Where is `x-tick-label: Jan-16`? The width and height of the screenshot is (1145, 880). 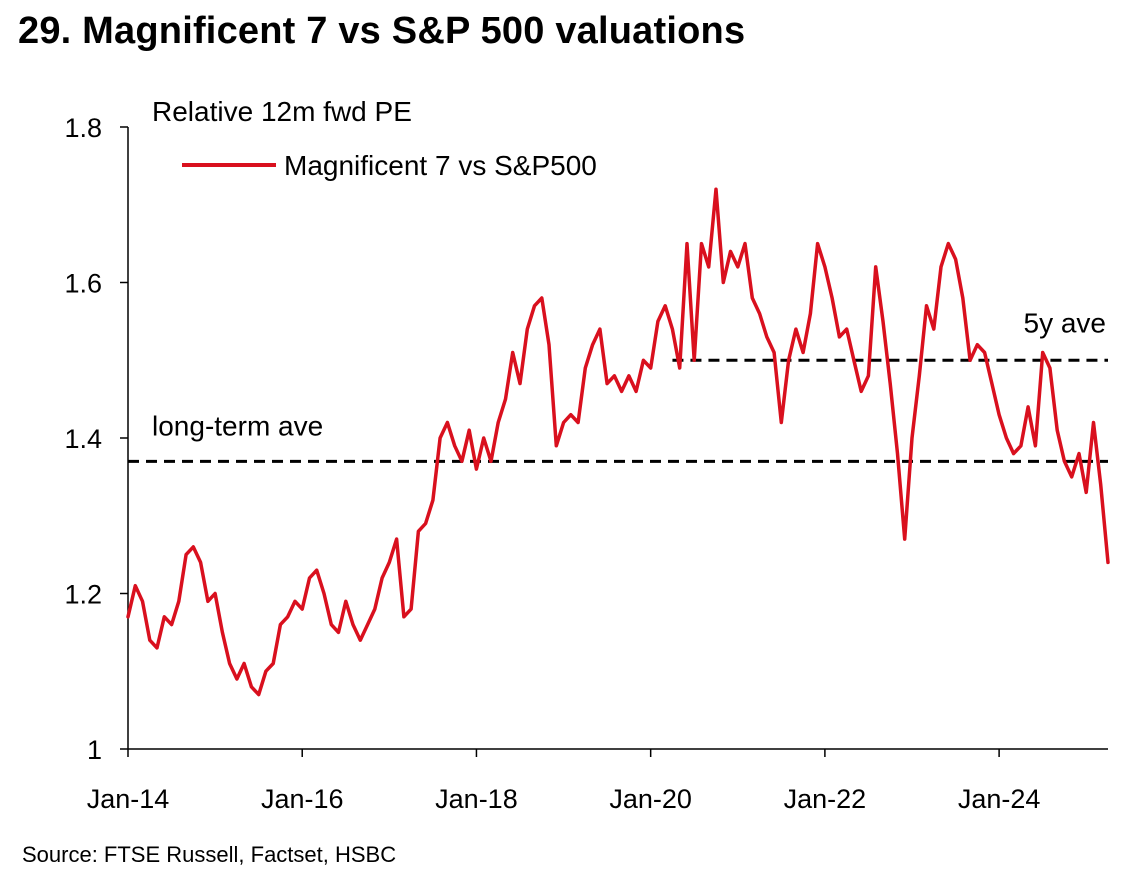
x-tick-label: Jan-16 is located at coordinates (302, 799).